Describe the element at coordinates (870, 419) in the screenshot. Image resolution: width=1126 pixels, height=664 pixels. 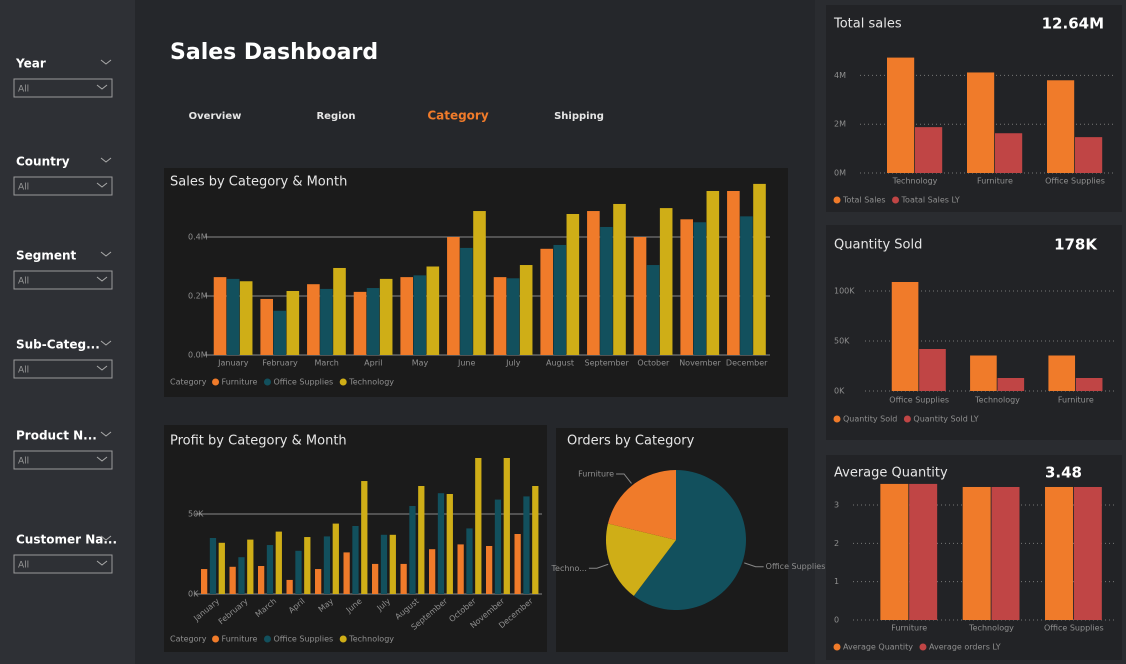
I see `legend-label: Quantity Sold` at that location.